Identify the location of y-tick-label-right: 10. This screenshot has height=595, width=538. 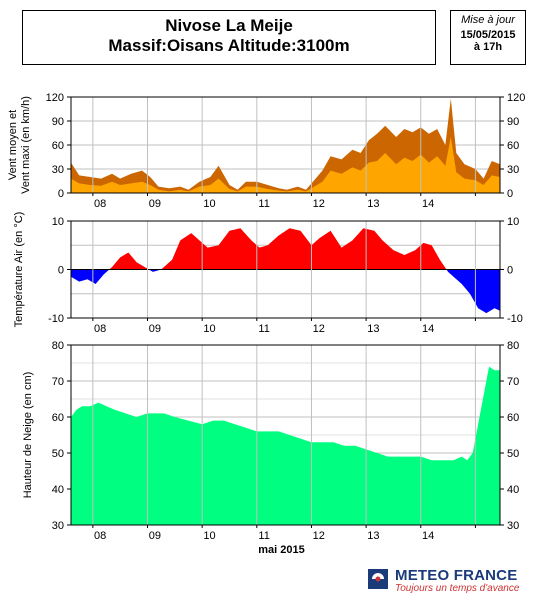
(513, 222).